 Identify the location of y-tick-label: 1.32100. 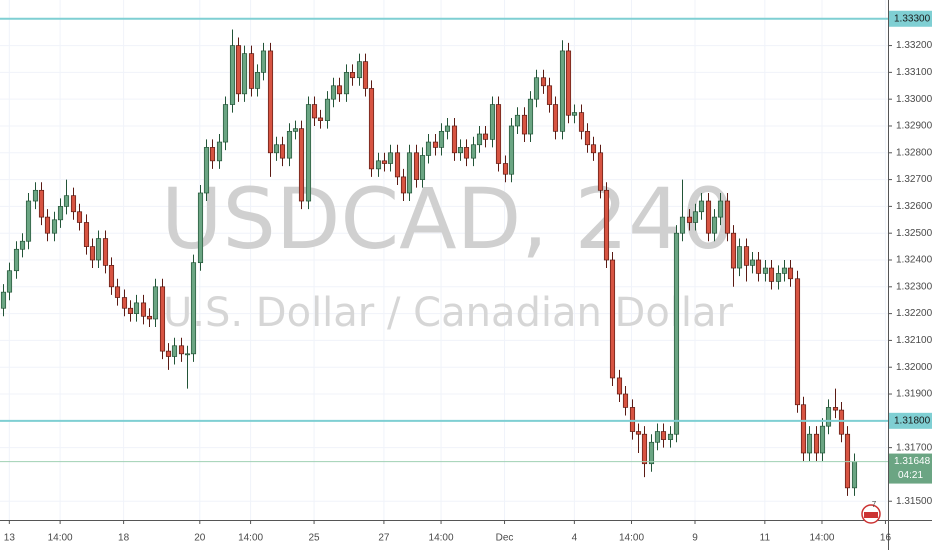
(914, 340).